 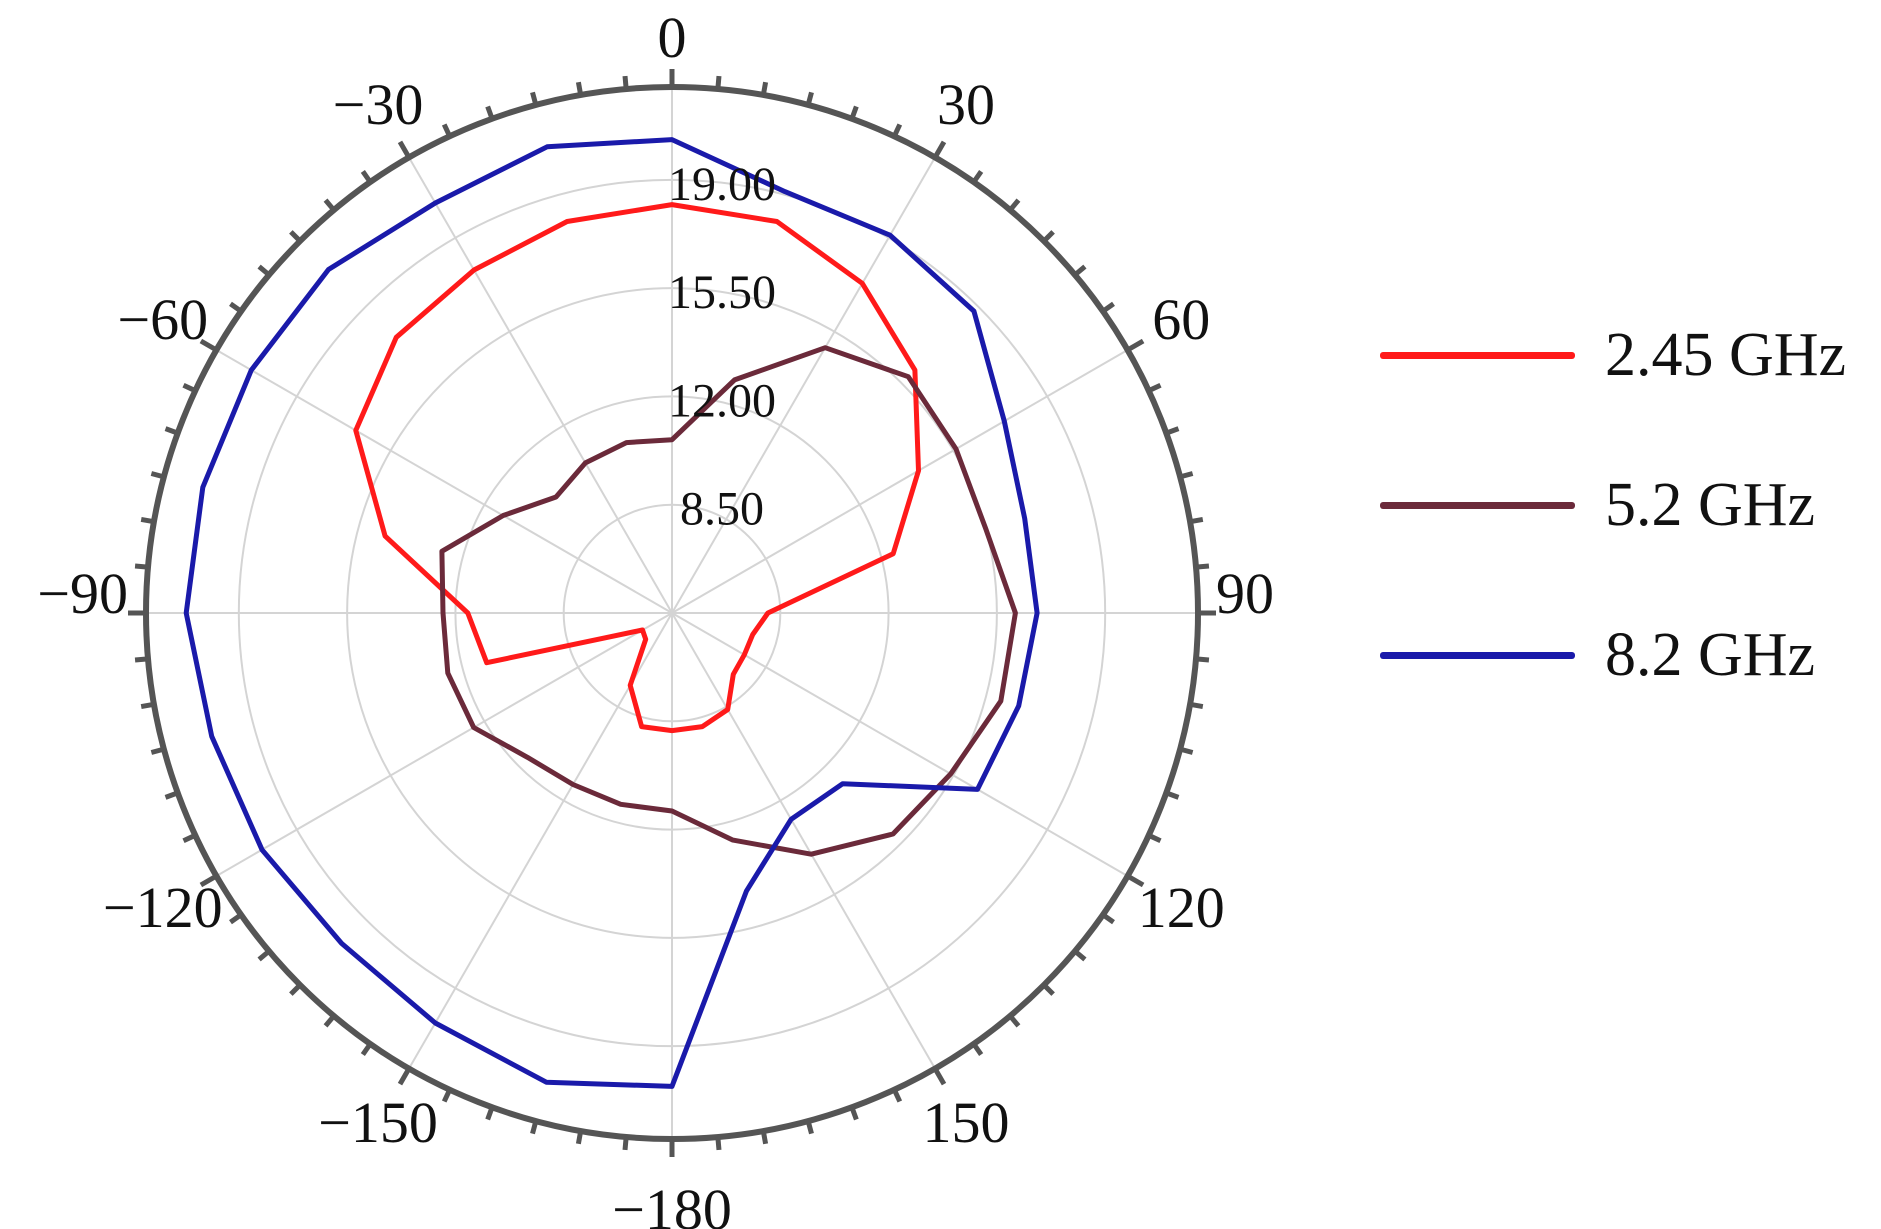 I want to click on angle-label: 90, so click(x=1245, y=593).